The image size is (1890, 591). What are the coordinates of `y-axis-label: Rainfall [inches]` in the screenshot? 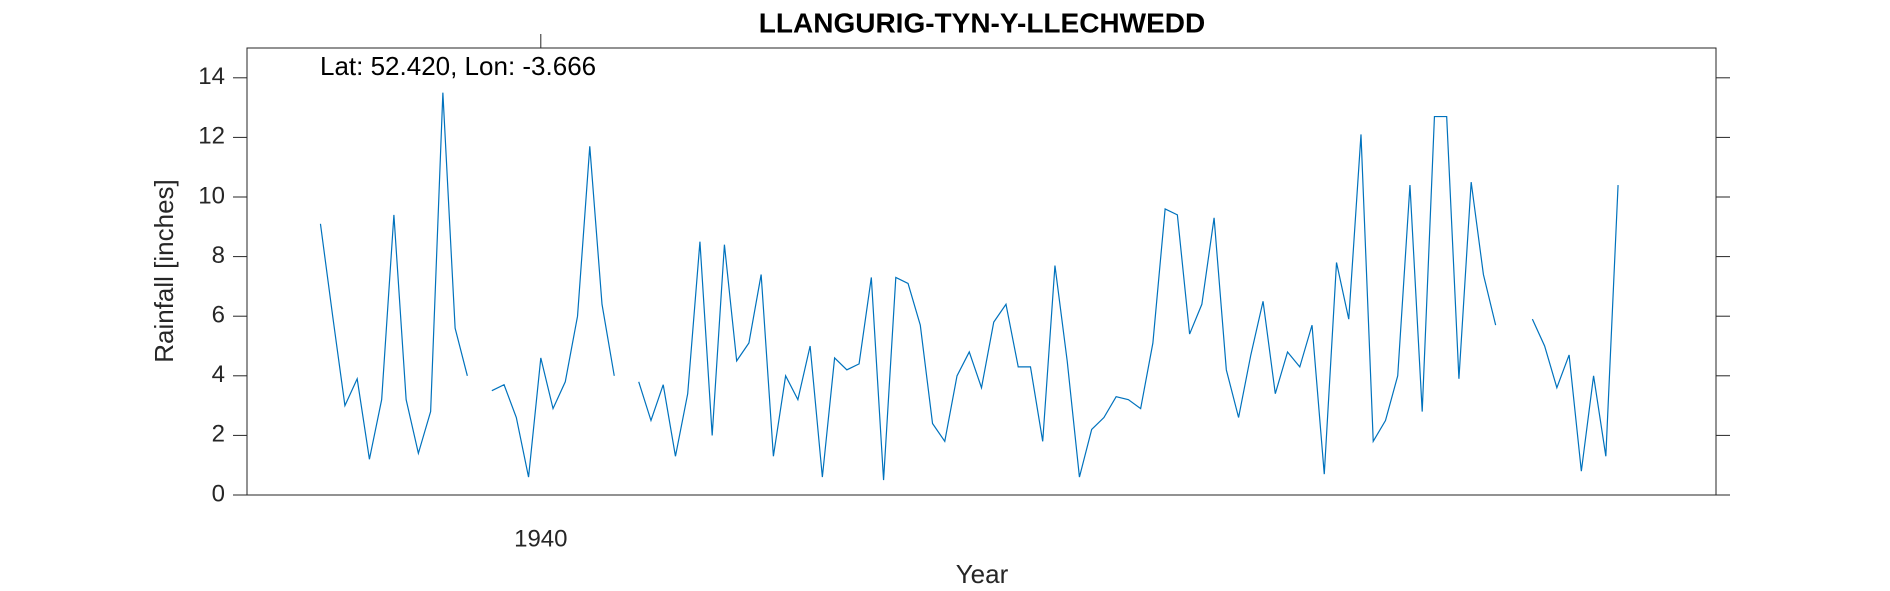 It's located at (164, 271).